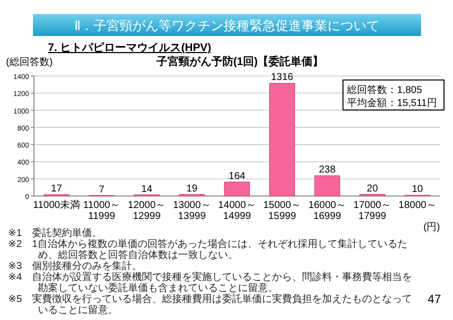  What do you see at coordinates (392, 103) in the screenshot?
I see `annotation: 平均金額：15,511円` at bounding box center [392, 103].